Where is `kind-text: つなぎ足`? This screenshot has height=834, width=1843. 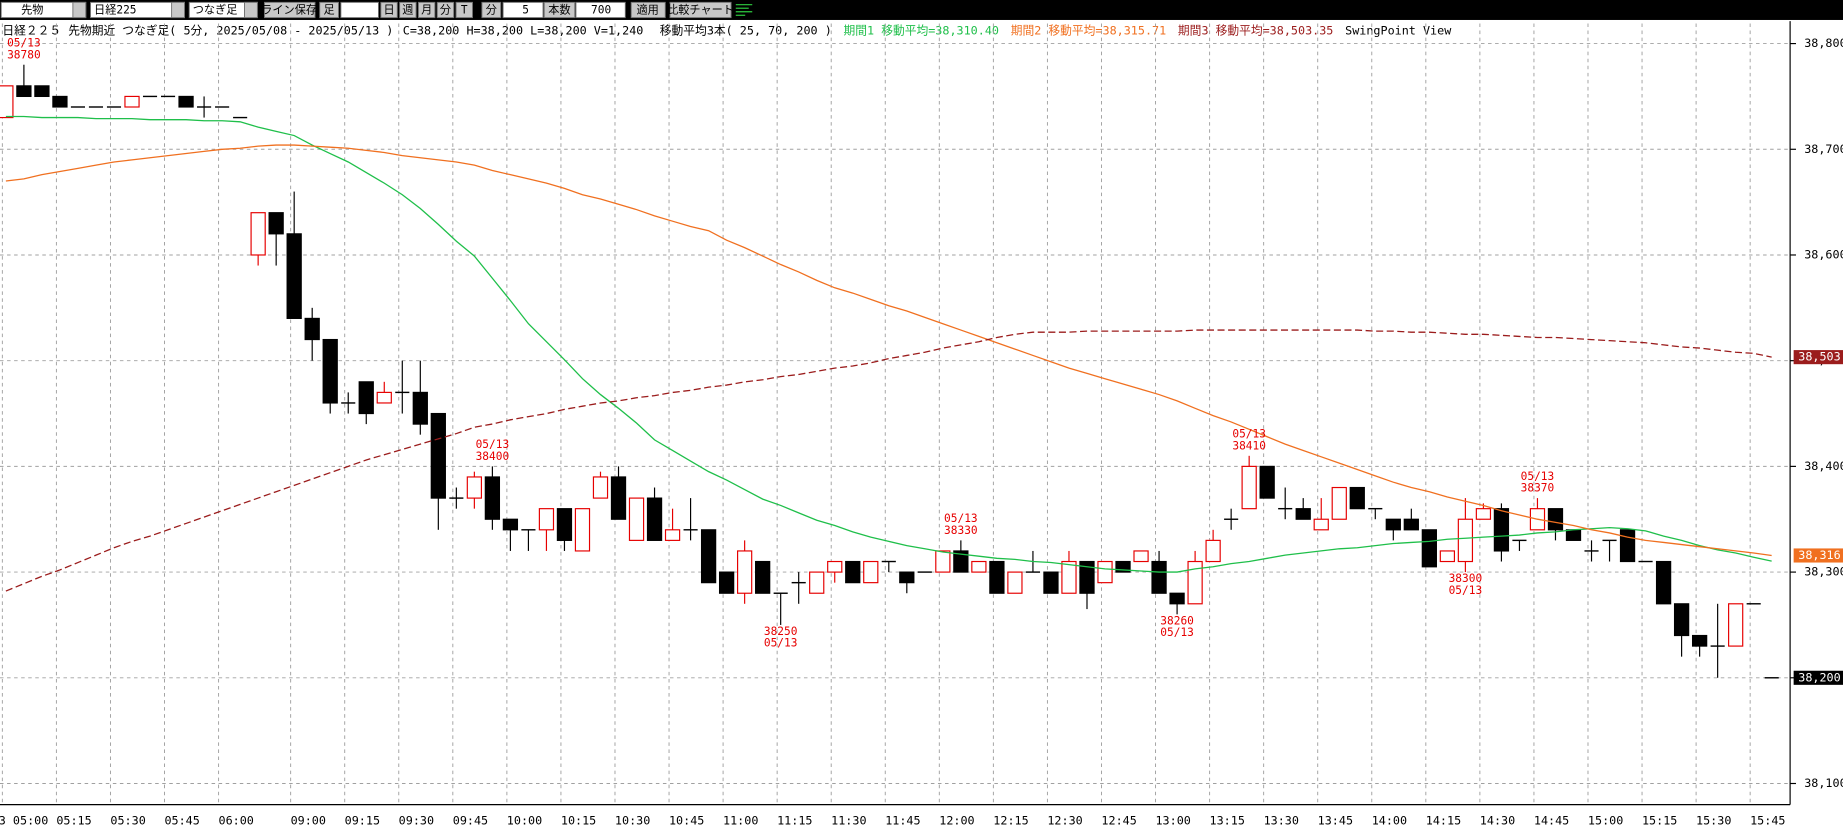
kind-text: つなぎ足 is located at coordinates (215, 10).